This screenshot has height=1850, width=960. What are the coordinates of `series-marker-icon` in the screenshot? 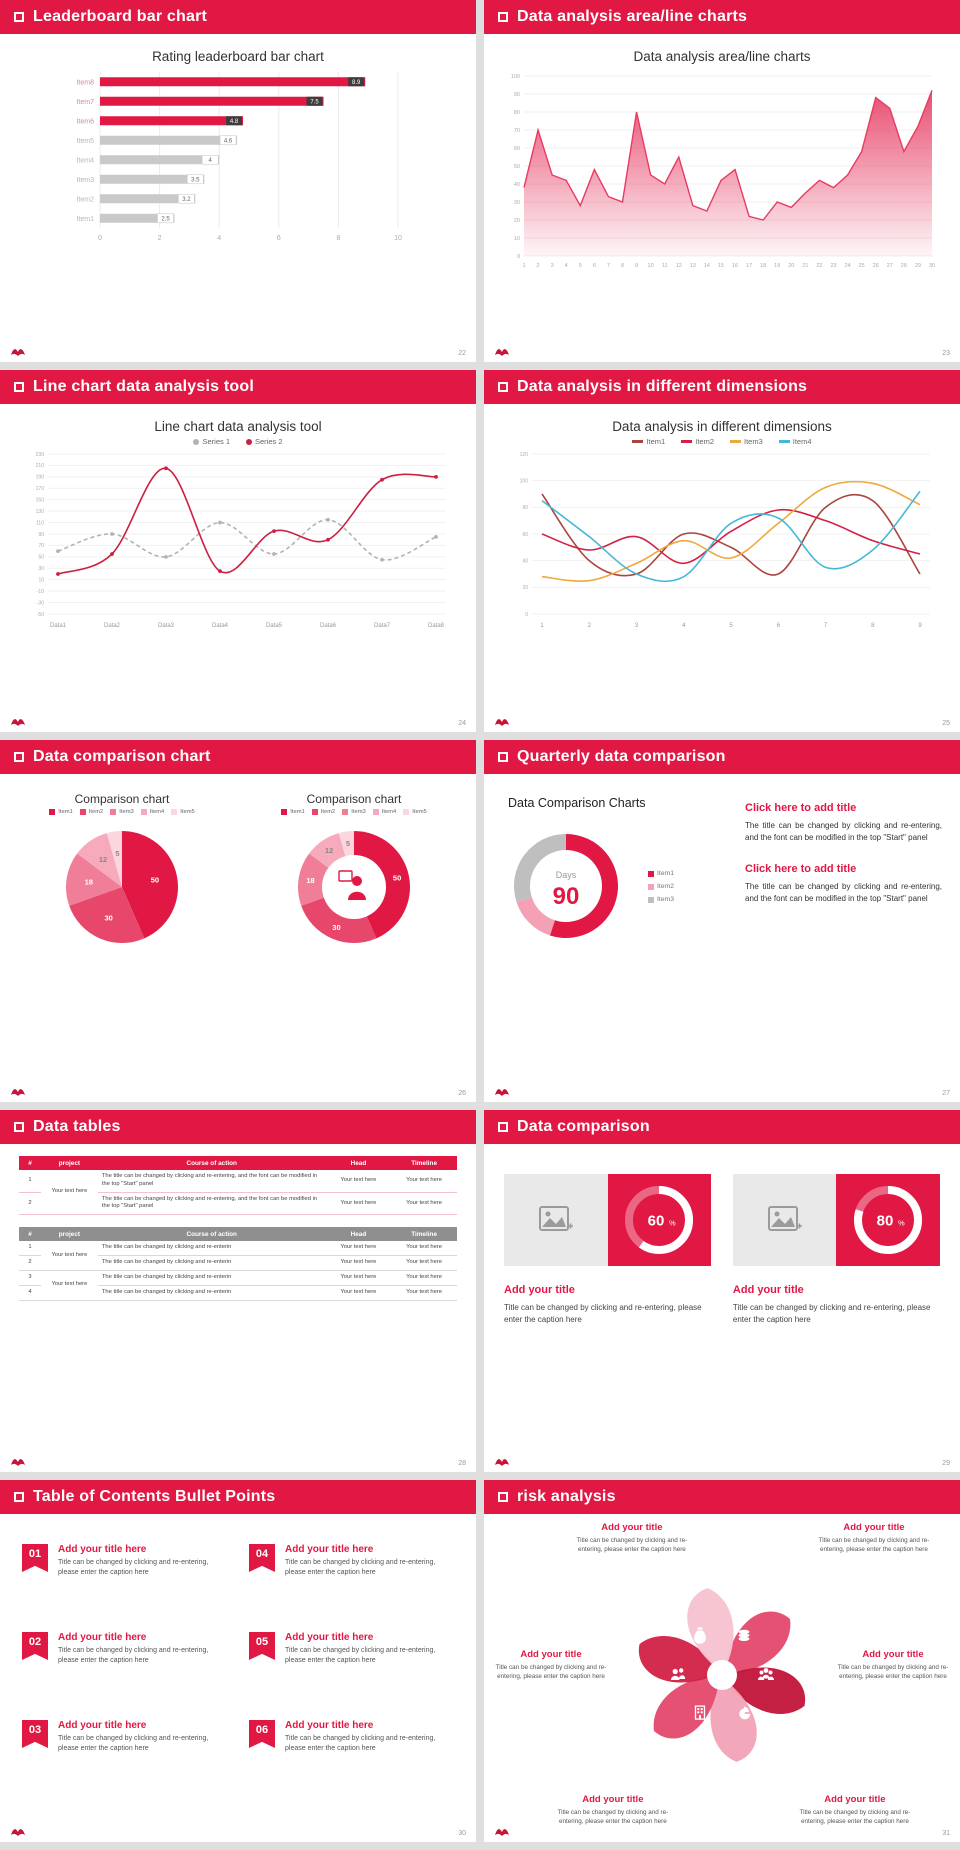 It's located at (196, 441).